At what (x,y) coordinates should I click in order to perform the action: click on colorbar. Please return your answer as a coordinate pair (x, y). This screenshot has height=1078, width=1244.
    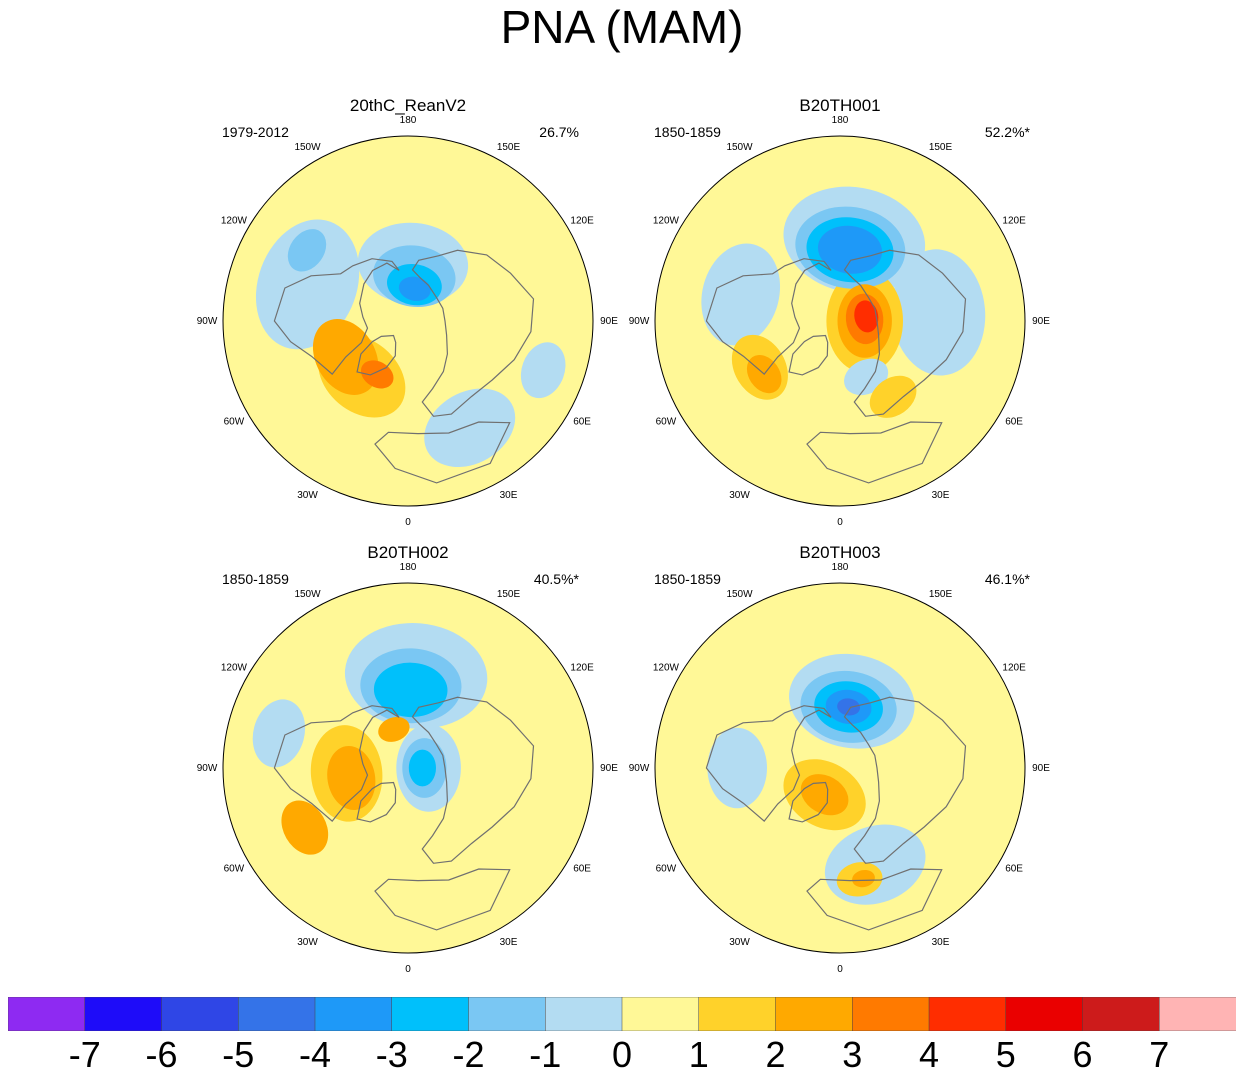
    Looking at the image, I should click on (622, 1014).